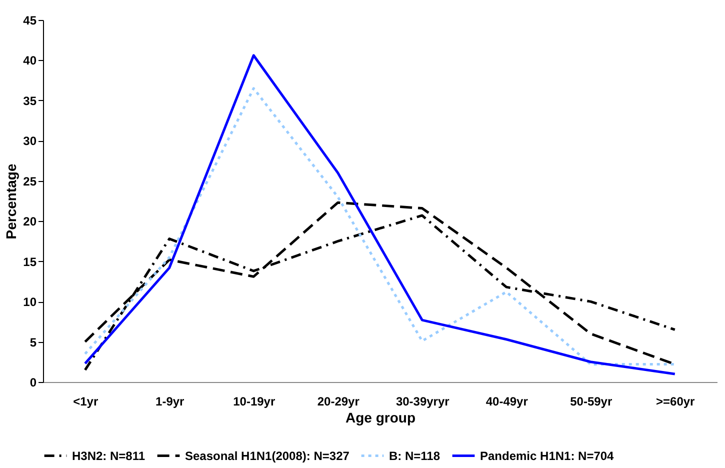 The width and height of the screenshot is (725, 468). I want to click on y-tick-label: 0, so click(33, 383).